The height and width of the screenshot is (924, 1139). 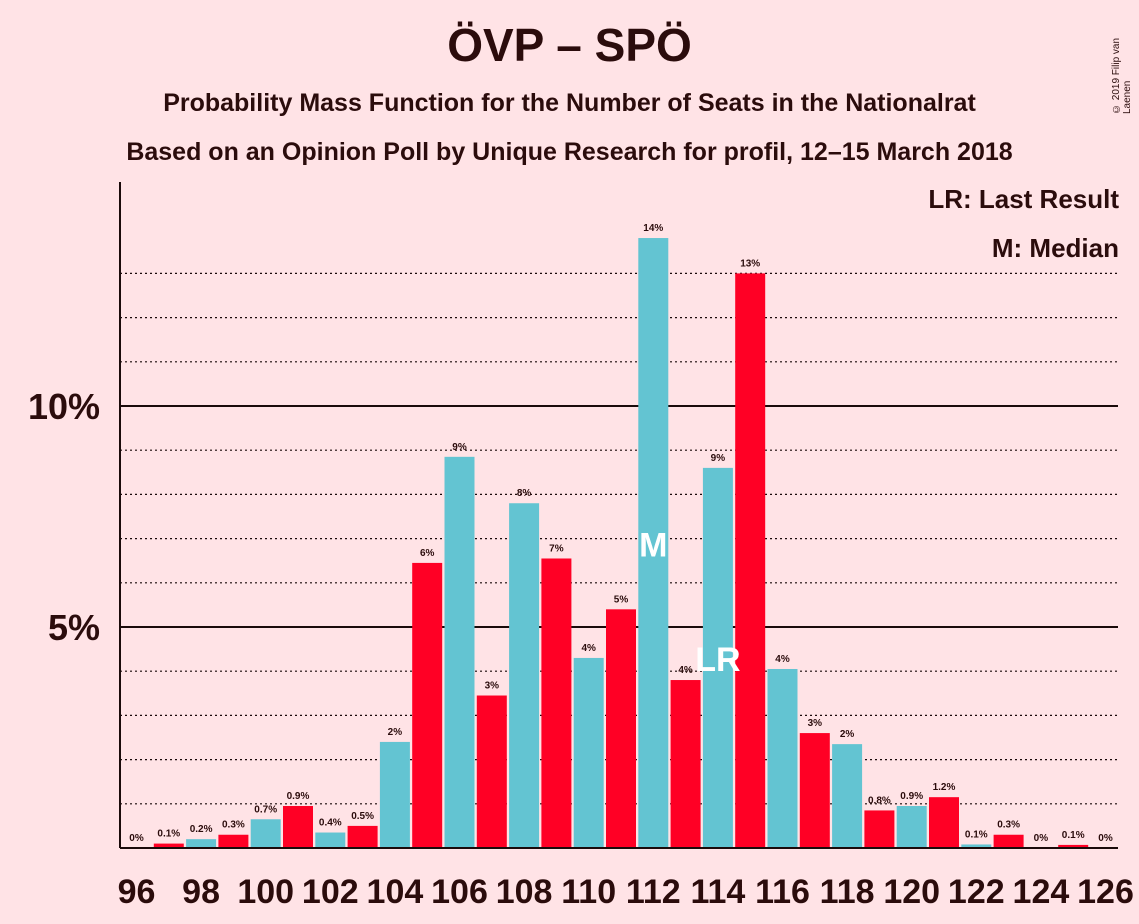 I want to click on y-tick-label: 5%, so click(x=74, y=627).